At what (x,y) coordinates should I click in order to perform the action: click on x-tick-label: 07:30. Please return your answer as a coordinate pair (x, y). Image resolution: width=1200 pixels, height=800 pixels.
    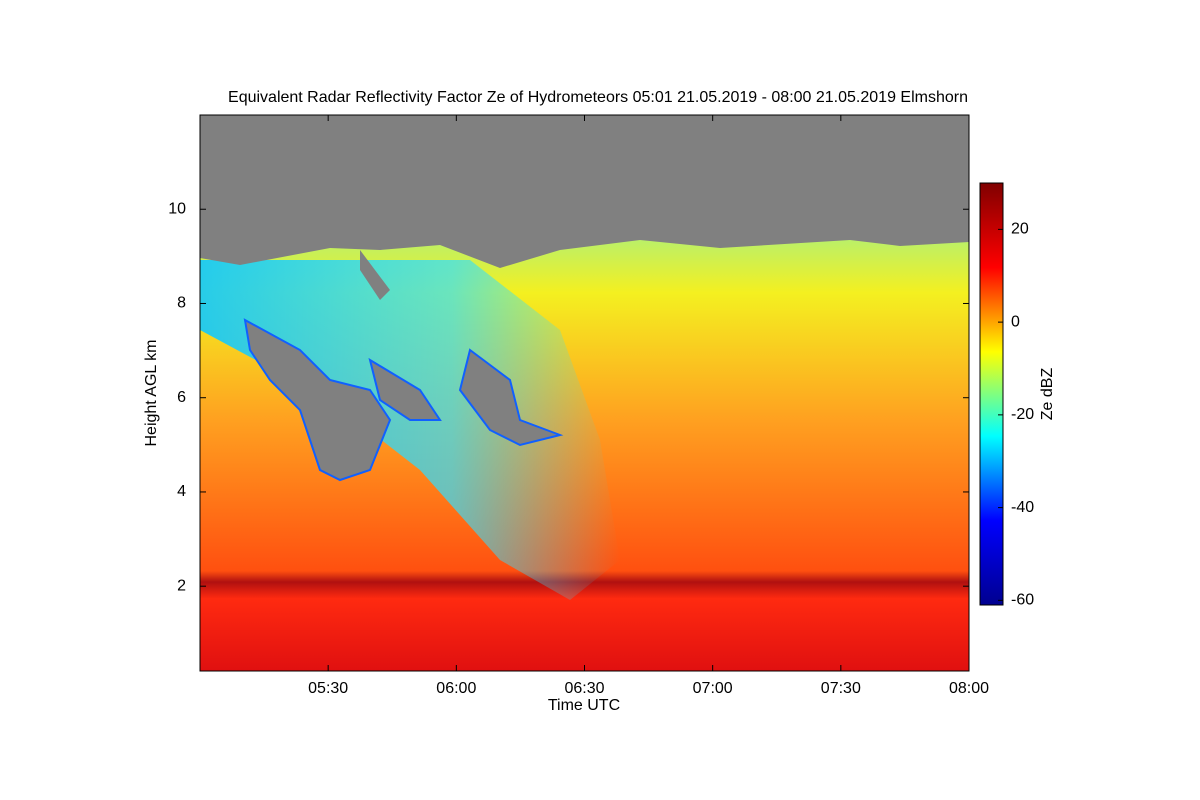
    Looking at the image, I should click on (841, 688).